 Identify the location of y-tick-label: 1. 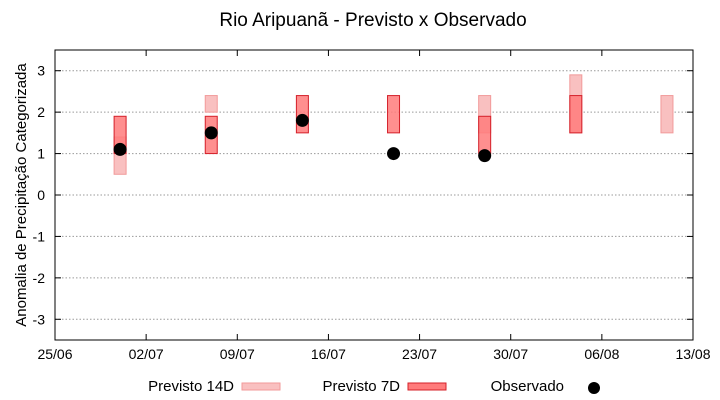
(41, 154).